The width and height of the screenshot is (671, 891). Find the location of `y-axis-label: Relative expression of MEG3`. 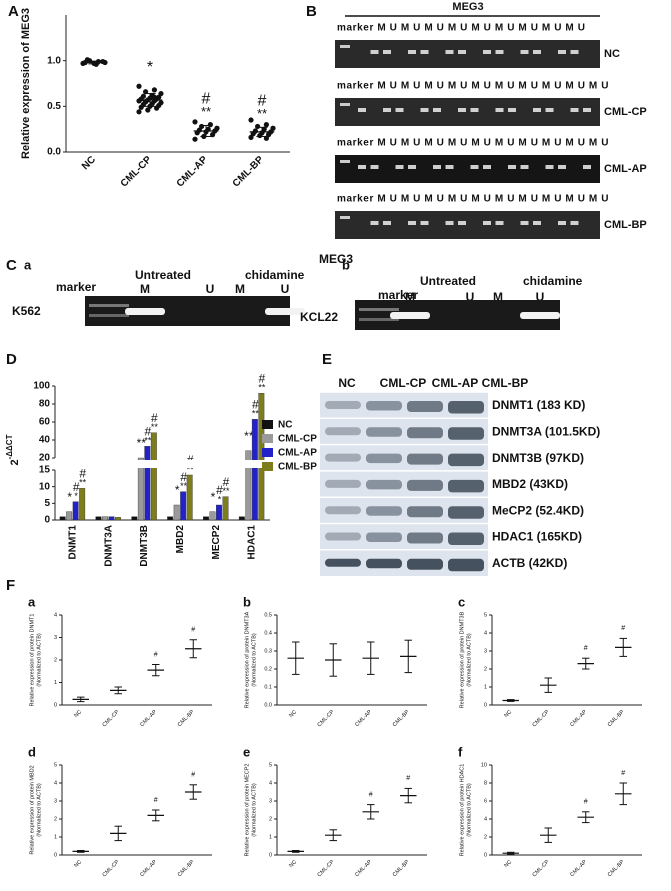

y-axis-label: Relative expression of MEG3 is located at coordinates (26, 83).